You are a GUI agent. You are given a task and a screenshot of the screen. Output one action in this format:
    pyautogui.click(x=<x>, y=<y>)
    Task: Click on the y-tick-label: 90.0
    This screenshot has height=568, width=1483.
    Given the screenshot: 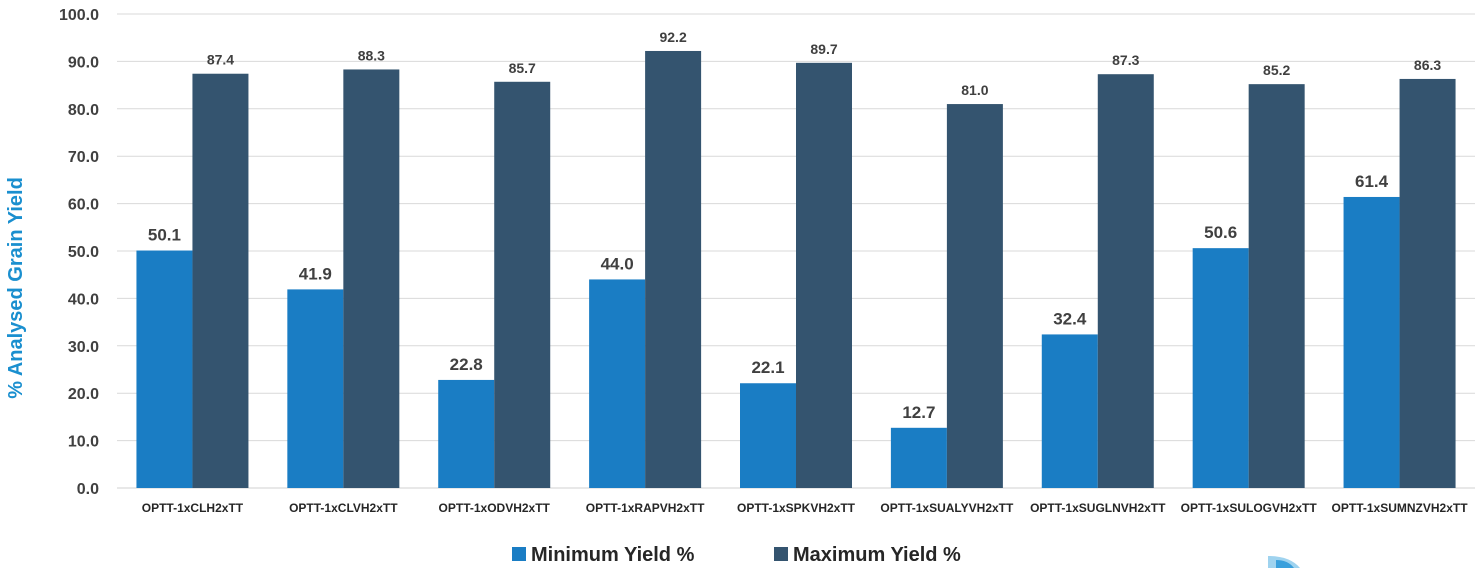 What is the action you would take?
    pyautogui.click(x=83, y=62)
    